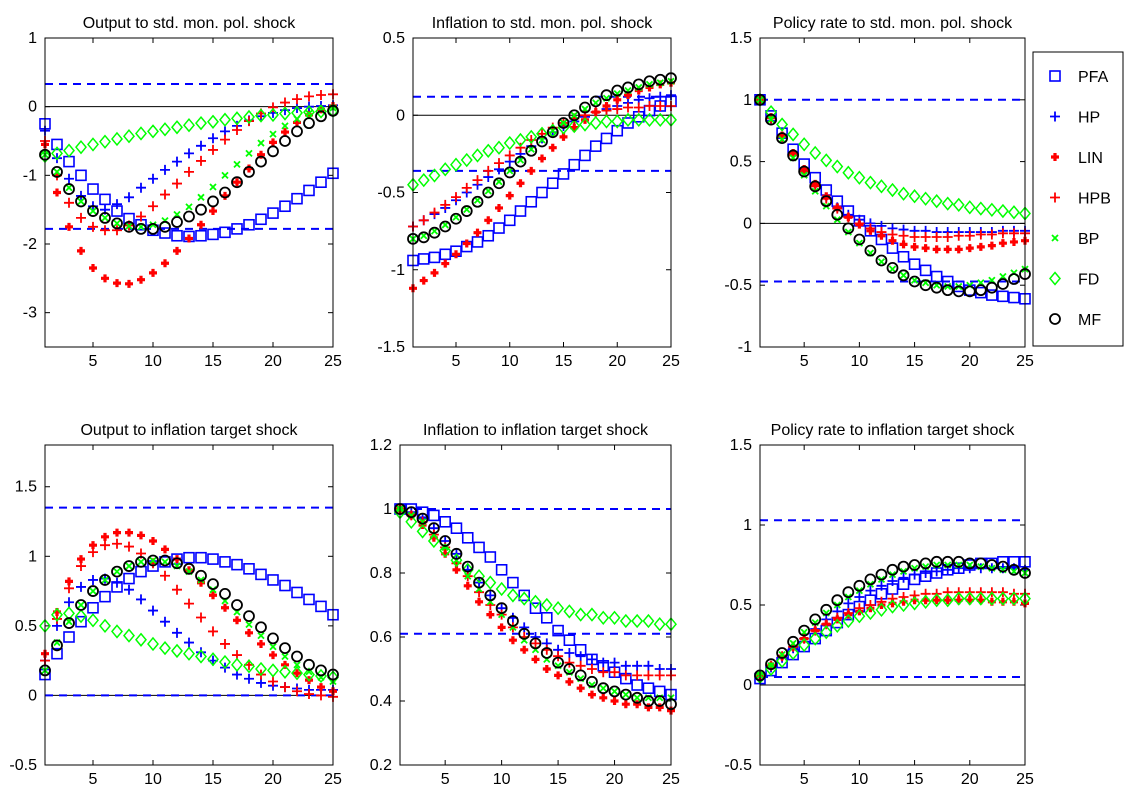  Describe the element at coordinates (189, 634) in the screenshot. I see `series-hp` at that location.